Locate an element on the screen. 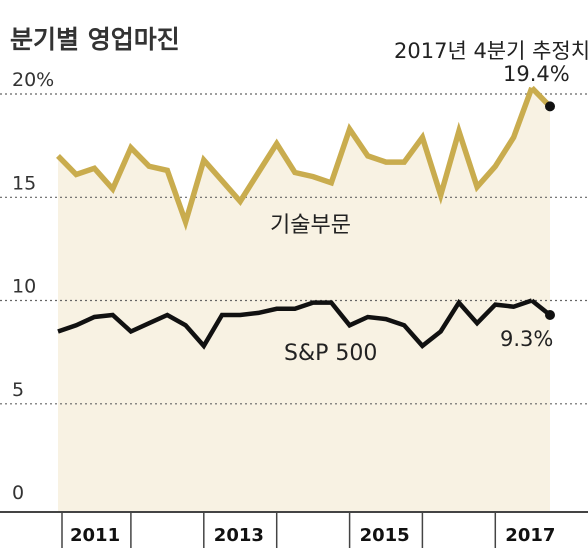  x-tick-label: 2011 is located at coordinates (95, 535).